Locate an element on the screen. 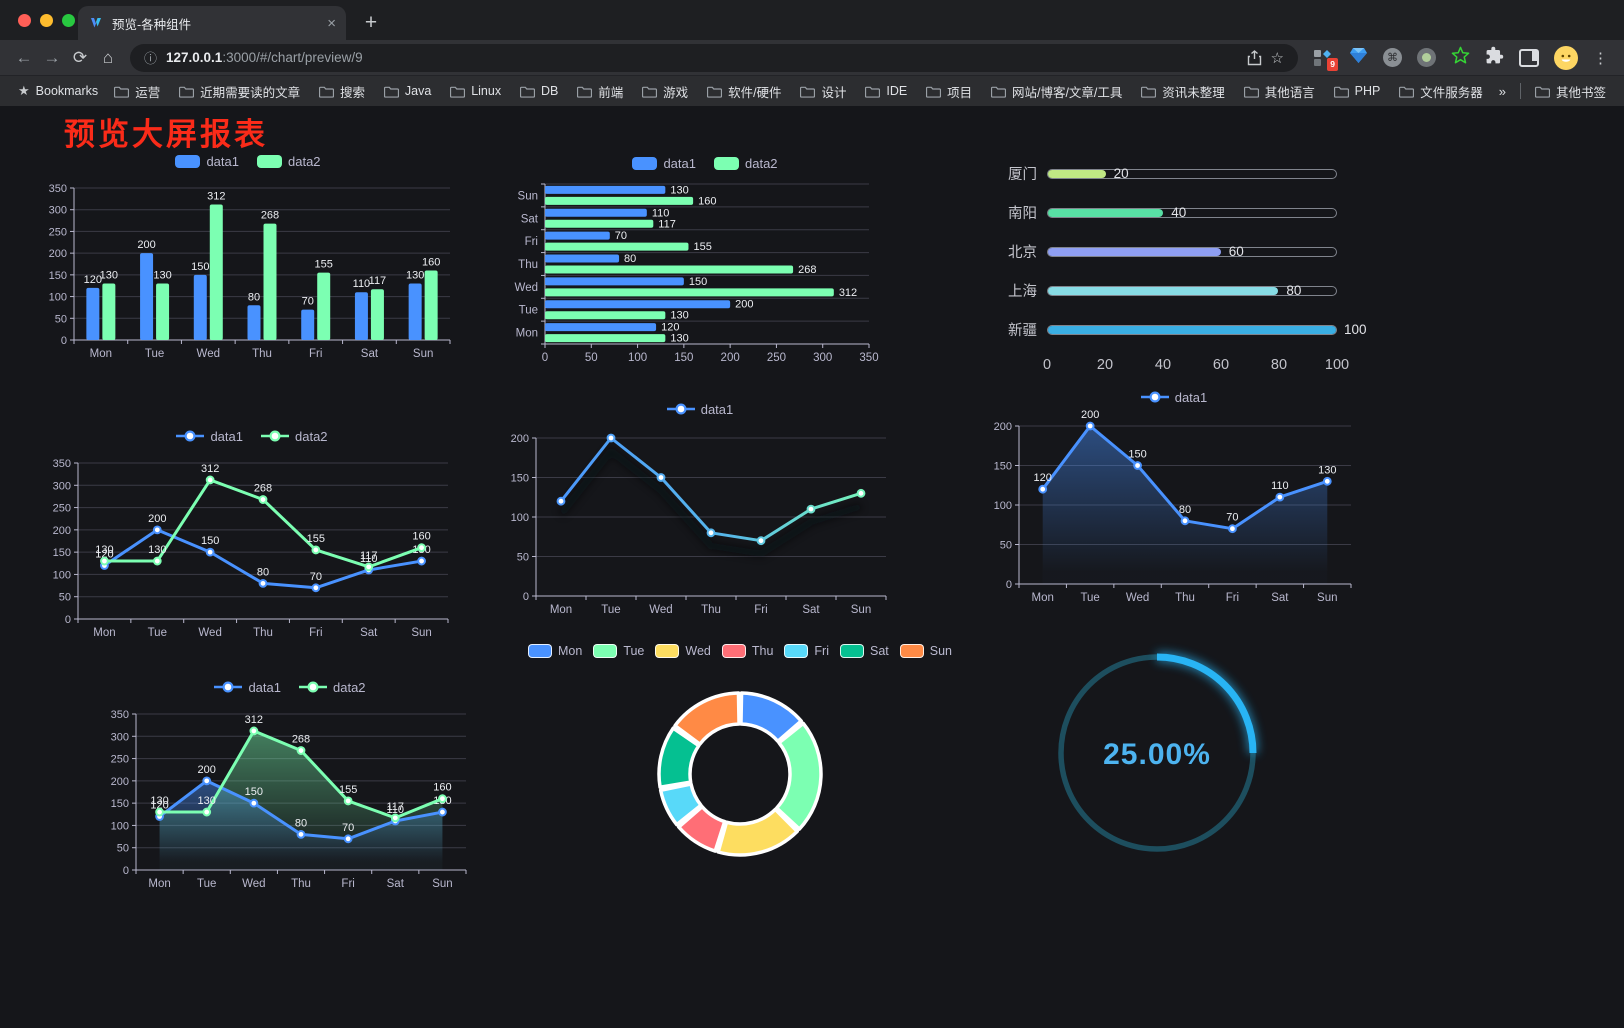 The height and width of the screenshot is (1028, 1624). home-icon: ⌂ is located at coordinates (108, 57).